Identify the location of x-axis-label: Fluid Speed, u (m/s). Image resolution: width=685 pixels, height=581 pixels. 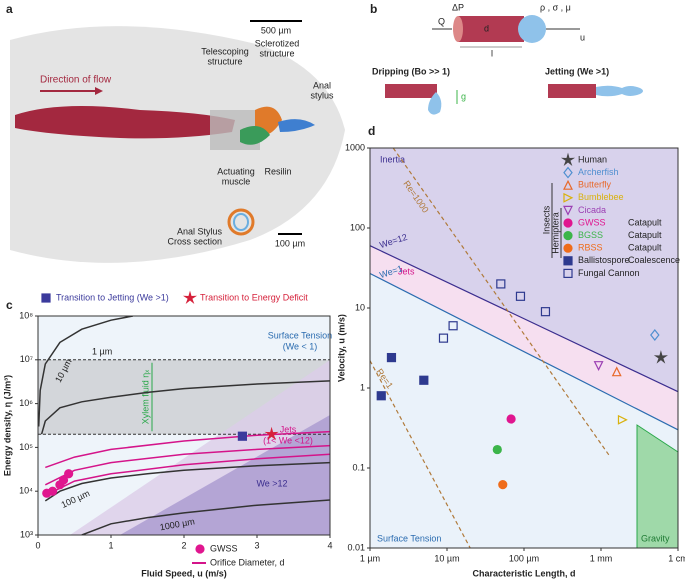
(184, 573).